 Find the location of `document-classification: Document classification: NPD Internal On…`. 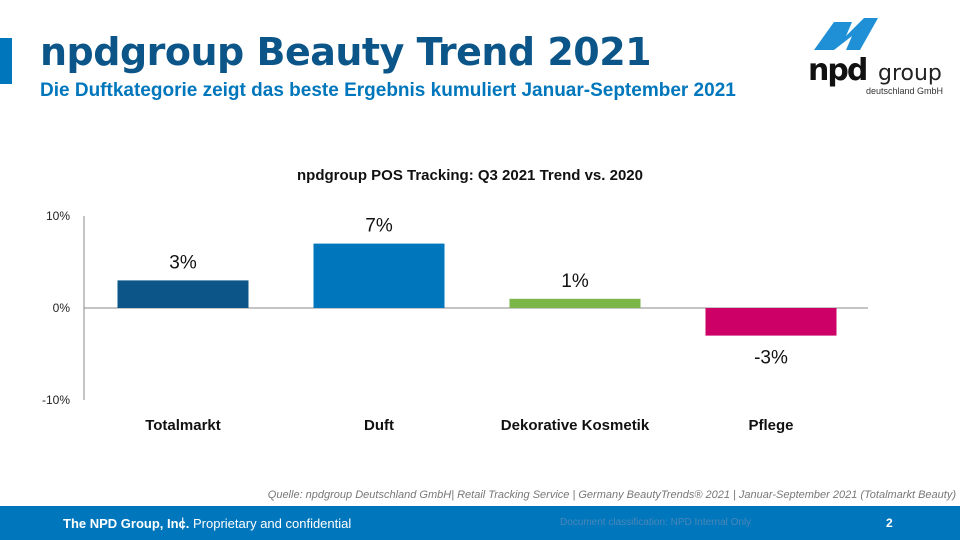

document-classification: Document classification: NPD Internal On… is located at coordinates (656, 522).